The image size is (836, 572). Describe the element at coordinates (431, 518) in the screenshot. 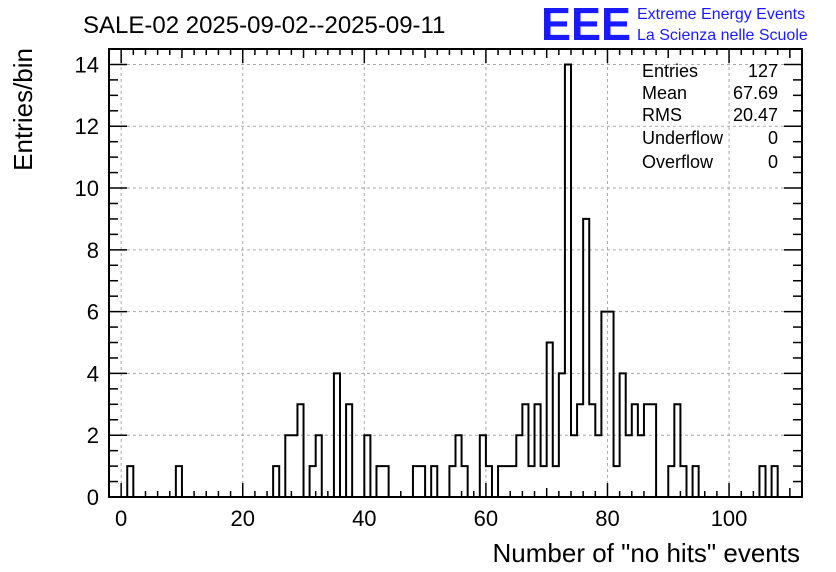

I see `x-tick-labels: 0 20 40 60 80 100` at that location.